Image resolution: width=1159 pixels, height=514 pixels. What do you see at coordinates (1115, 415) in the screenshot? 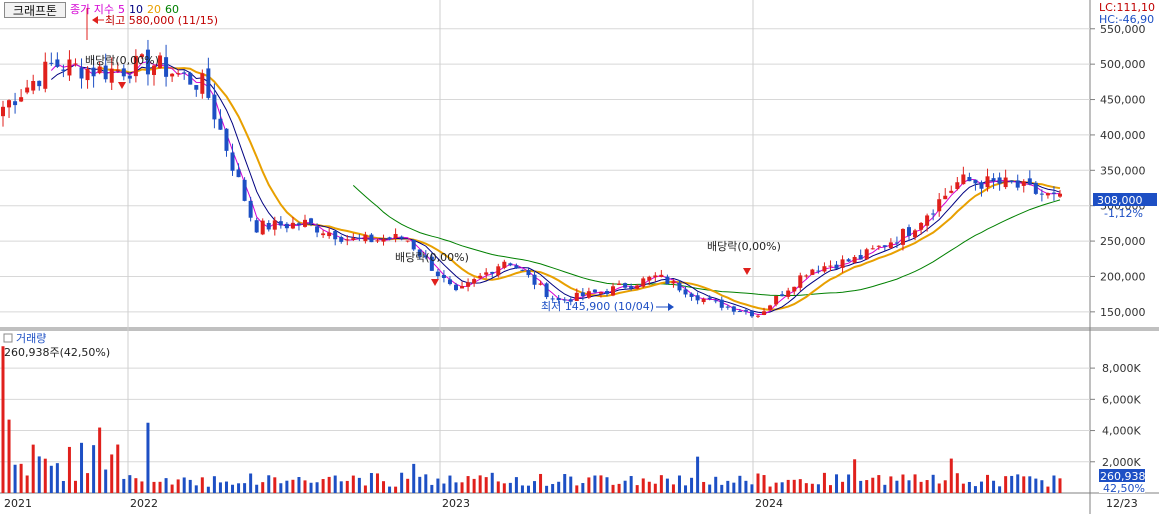
I see `volume-axis: 8,000K 6,000K 4,000K 2,000K` at bounding box center [1115, 415].